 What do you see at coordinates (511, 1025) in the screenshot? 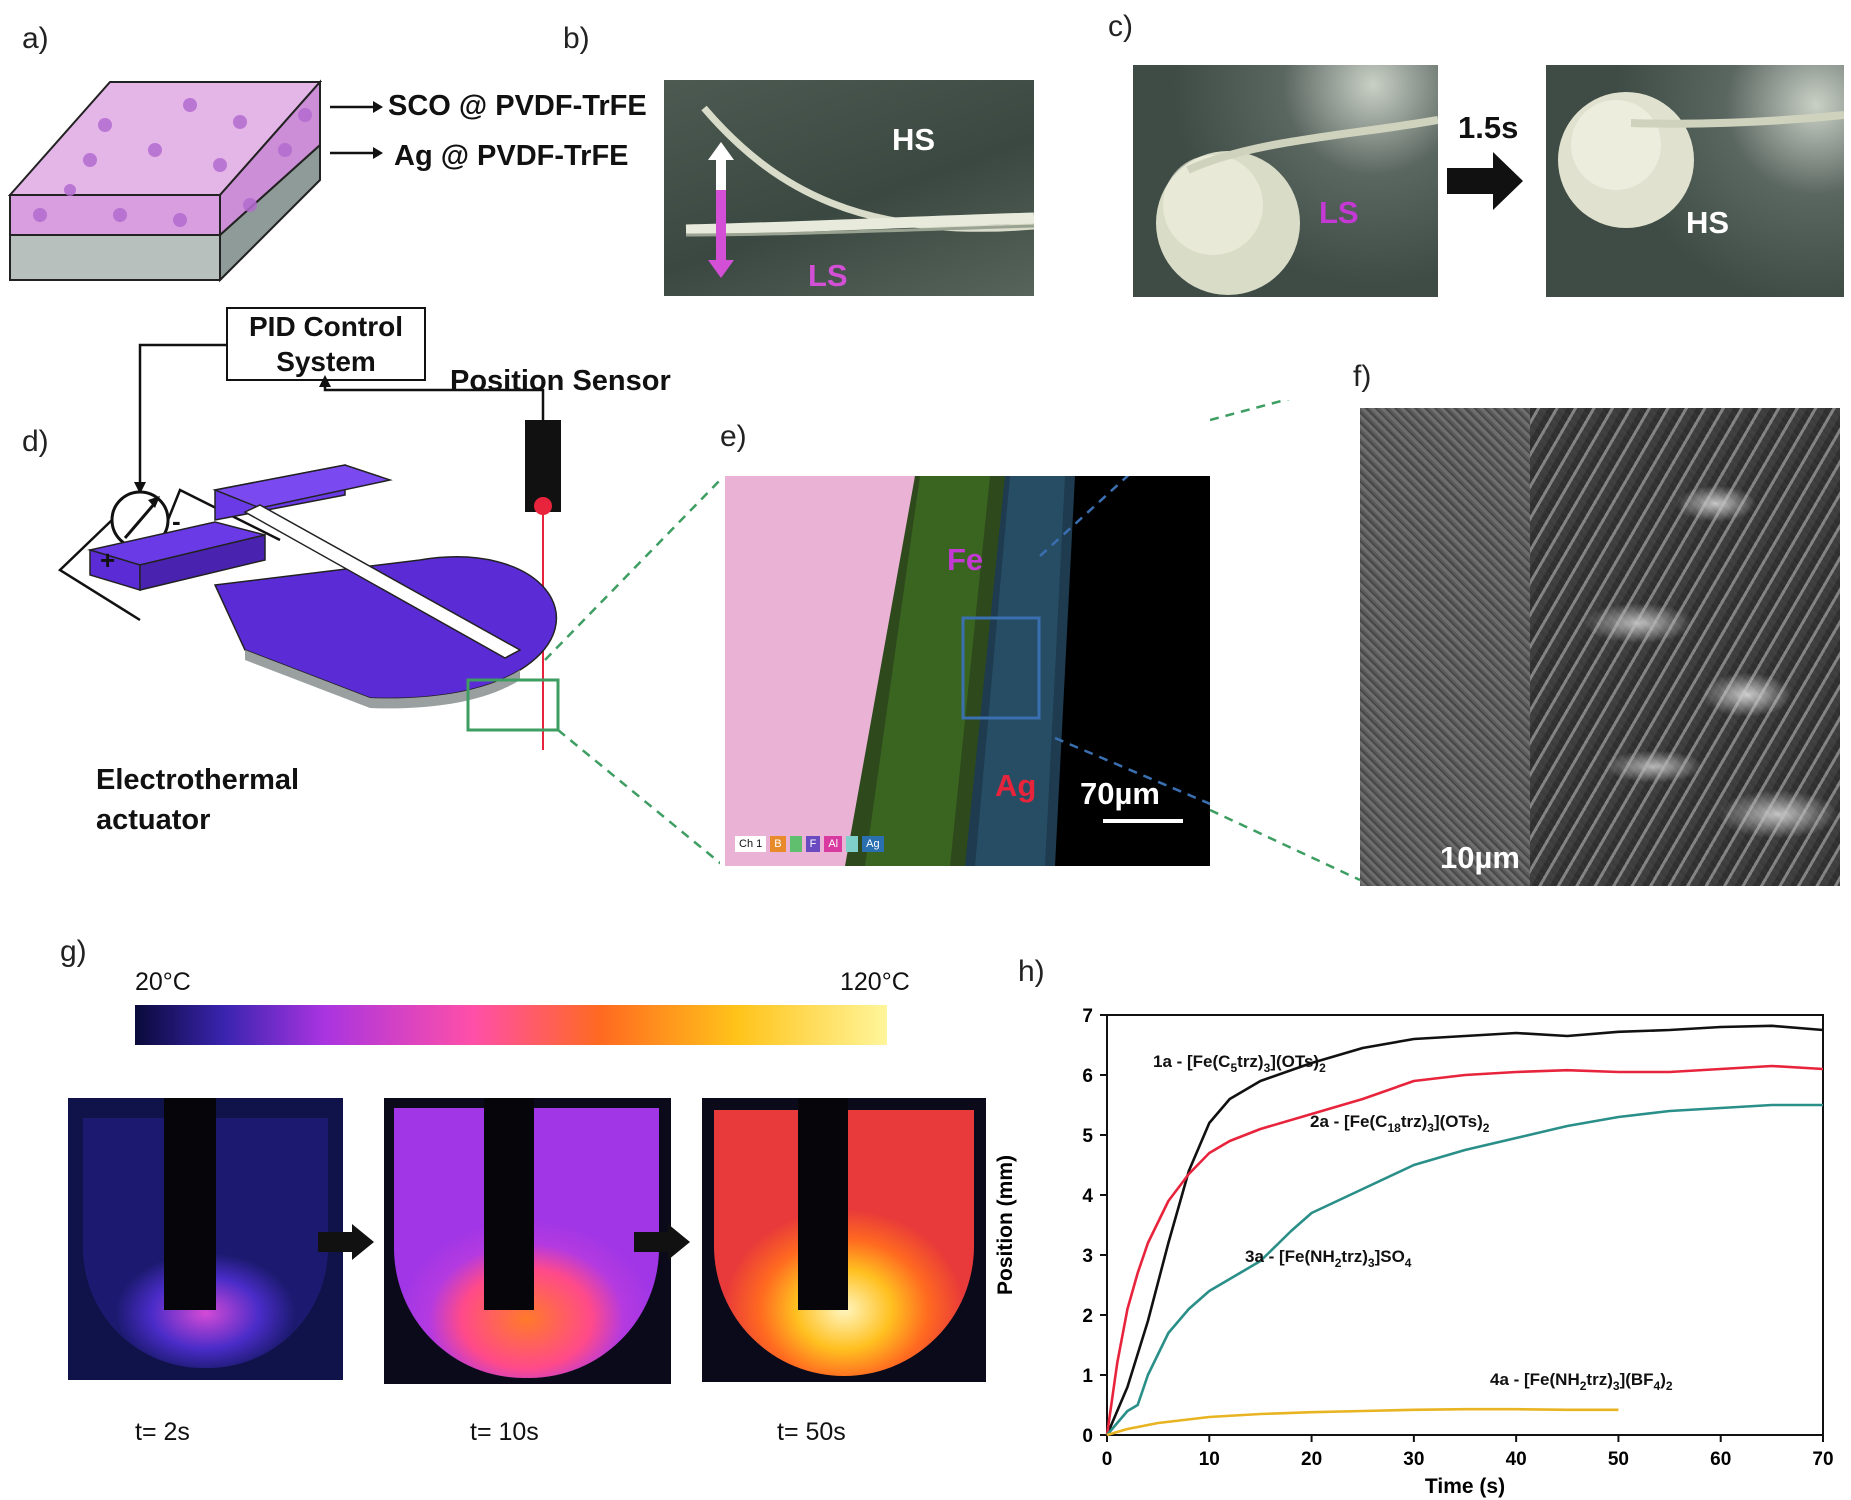
I see `color-scale-bar` at bounding box center [511, 1025].